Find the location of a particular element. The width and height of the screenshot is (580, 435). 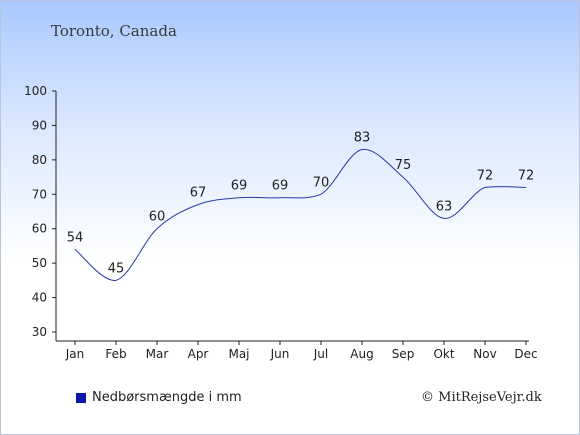

x-tick-label: Sep is located at coordinates (403, 354).